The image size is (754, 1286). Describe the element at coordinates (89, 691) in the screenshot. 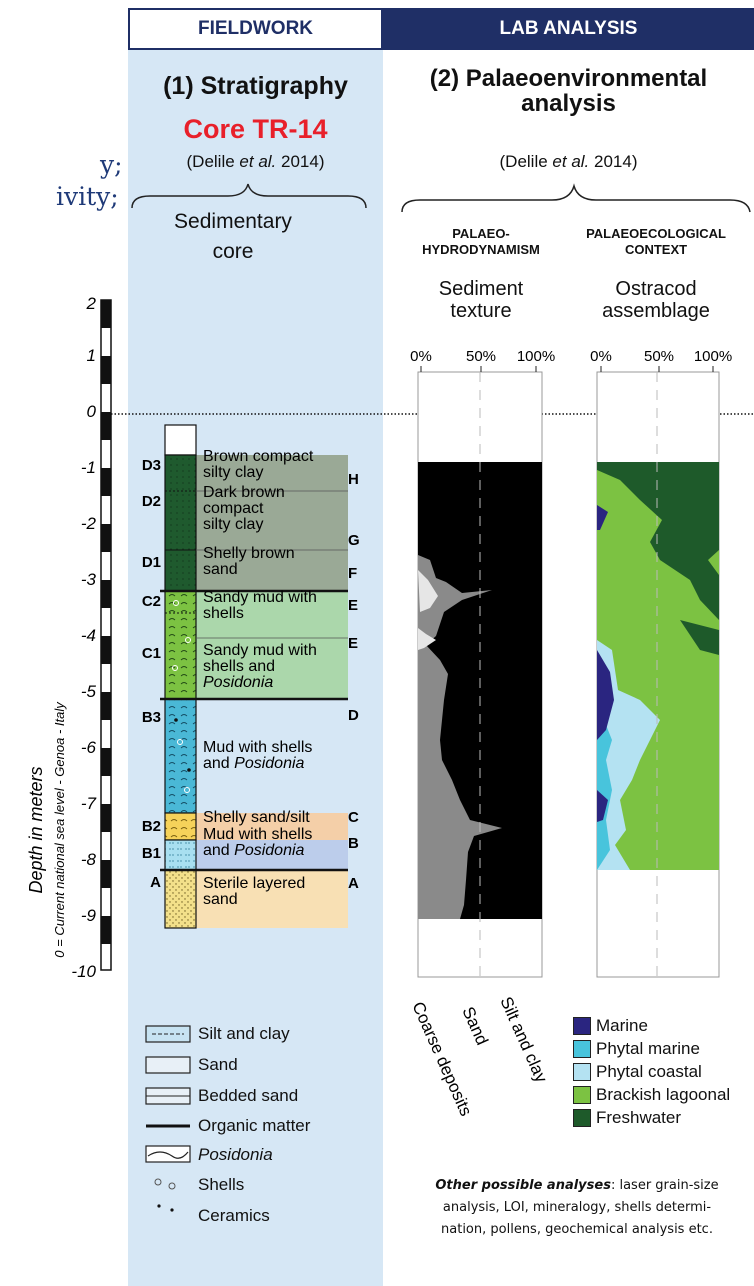

I see `depth-tick-label: -5` at that location.